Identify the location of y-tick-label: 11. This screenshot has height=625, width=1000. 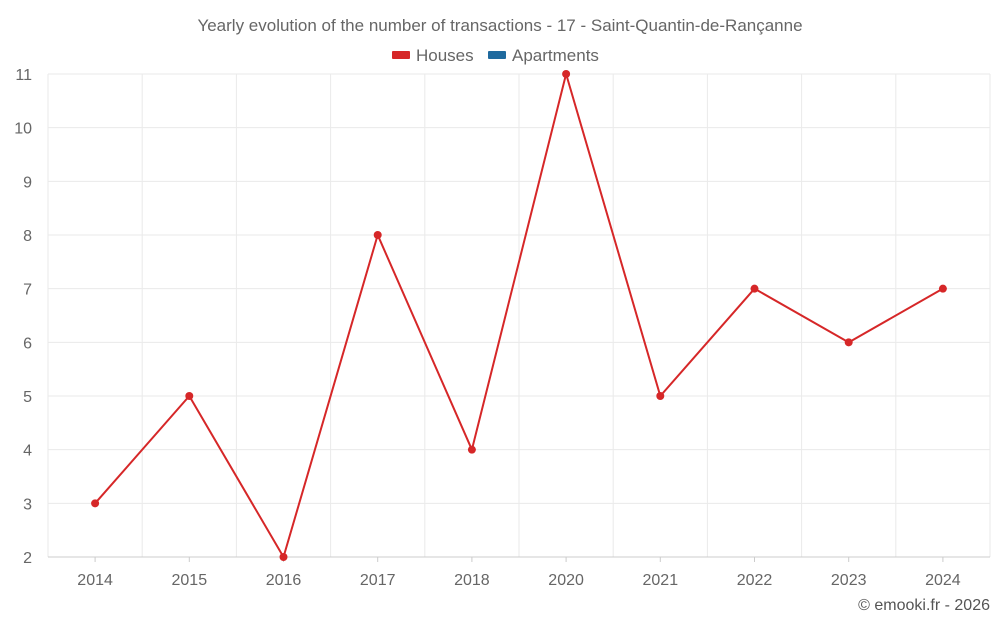
(23, 75).